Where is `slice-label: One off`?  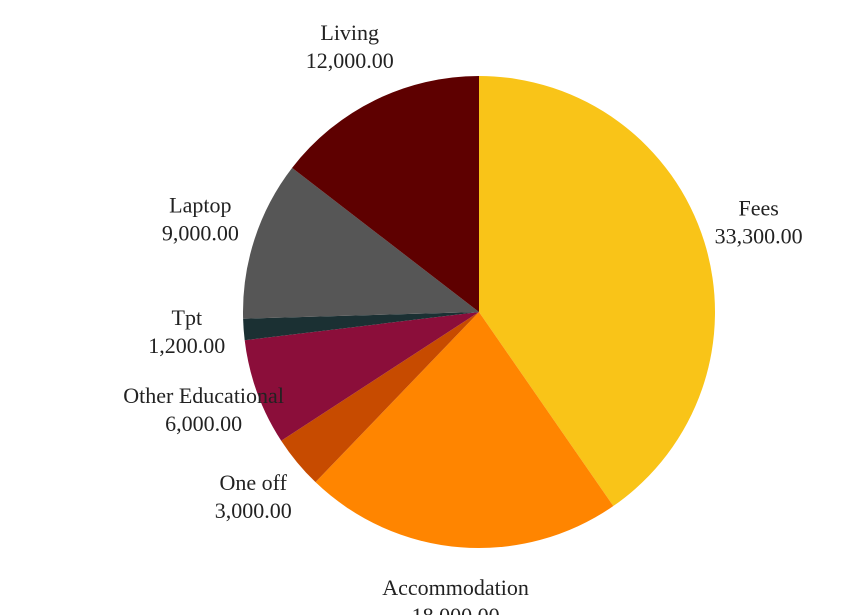
slice-label: One off is located at coordinates (254, 482).